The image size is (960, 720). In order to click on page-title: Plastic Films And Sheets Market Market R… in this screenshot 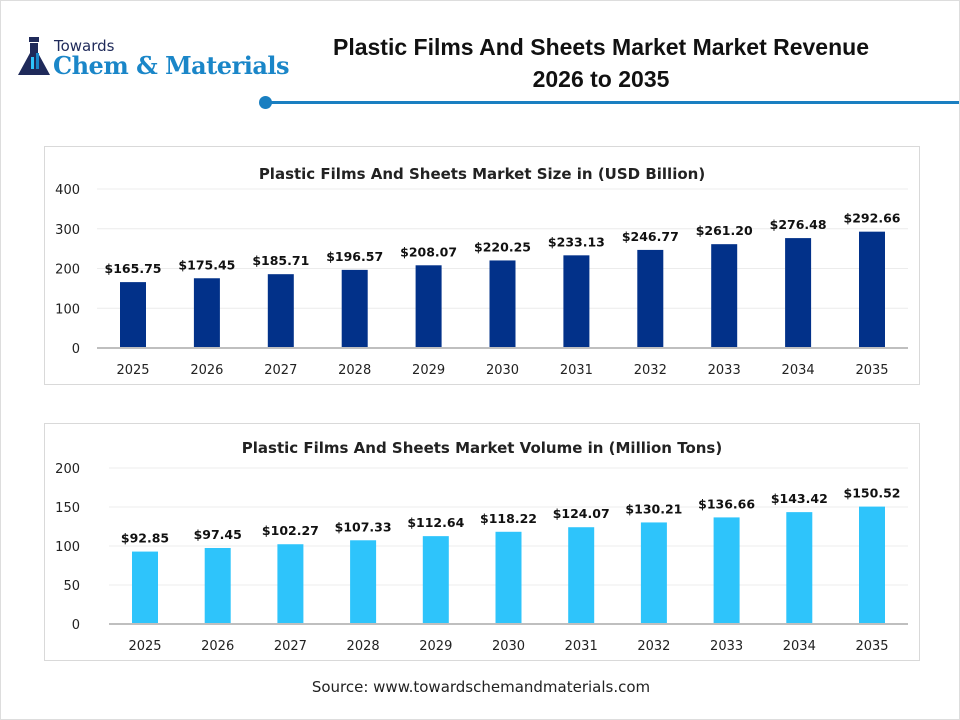, I will do `click(601, 63)`.